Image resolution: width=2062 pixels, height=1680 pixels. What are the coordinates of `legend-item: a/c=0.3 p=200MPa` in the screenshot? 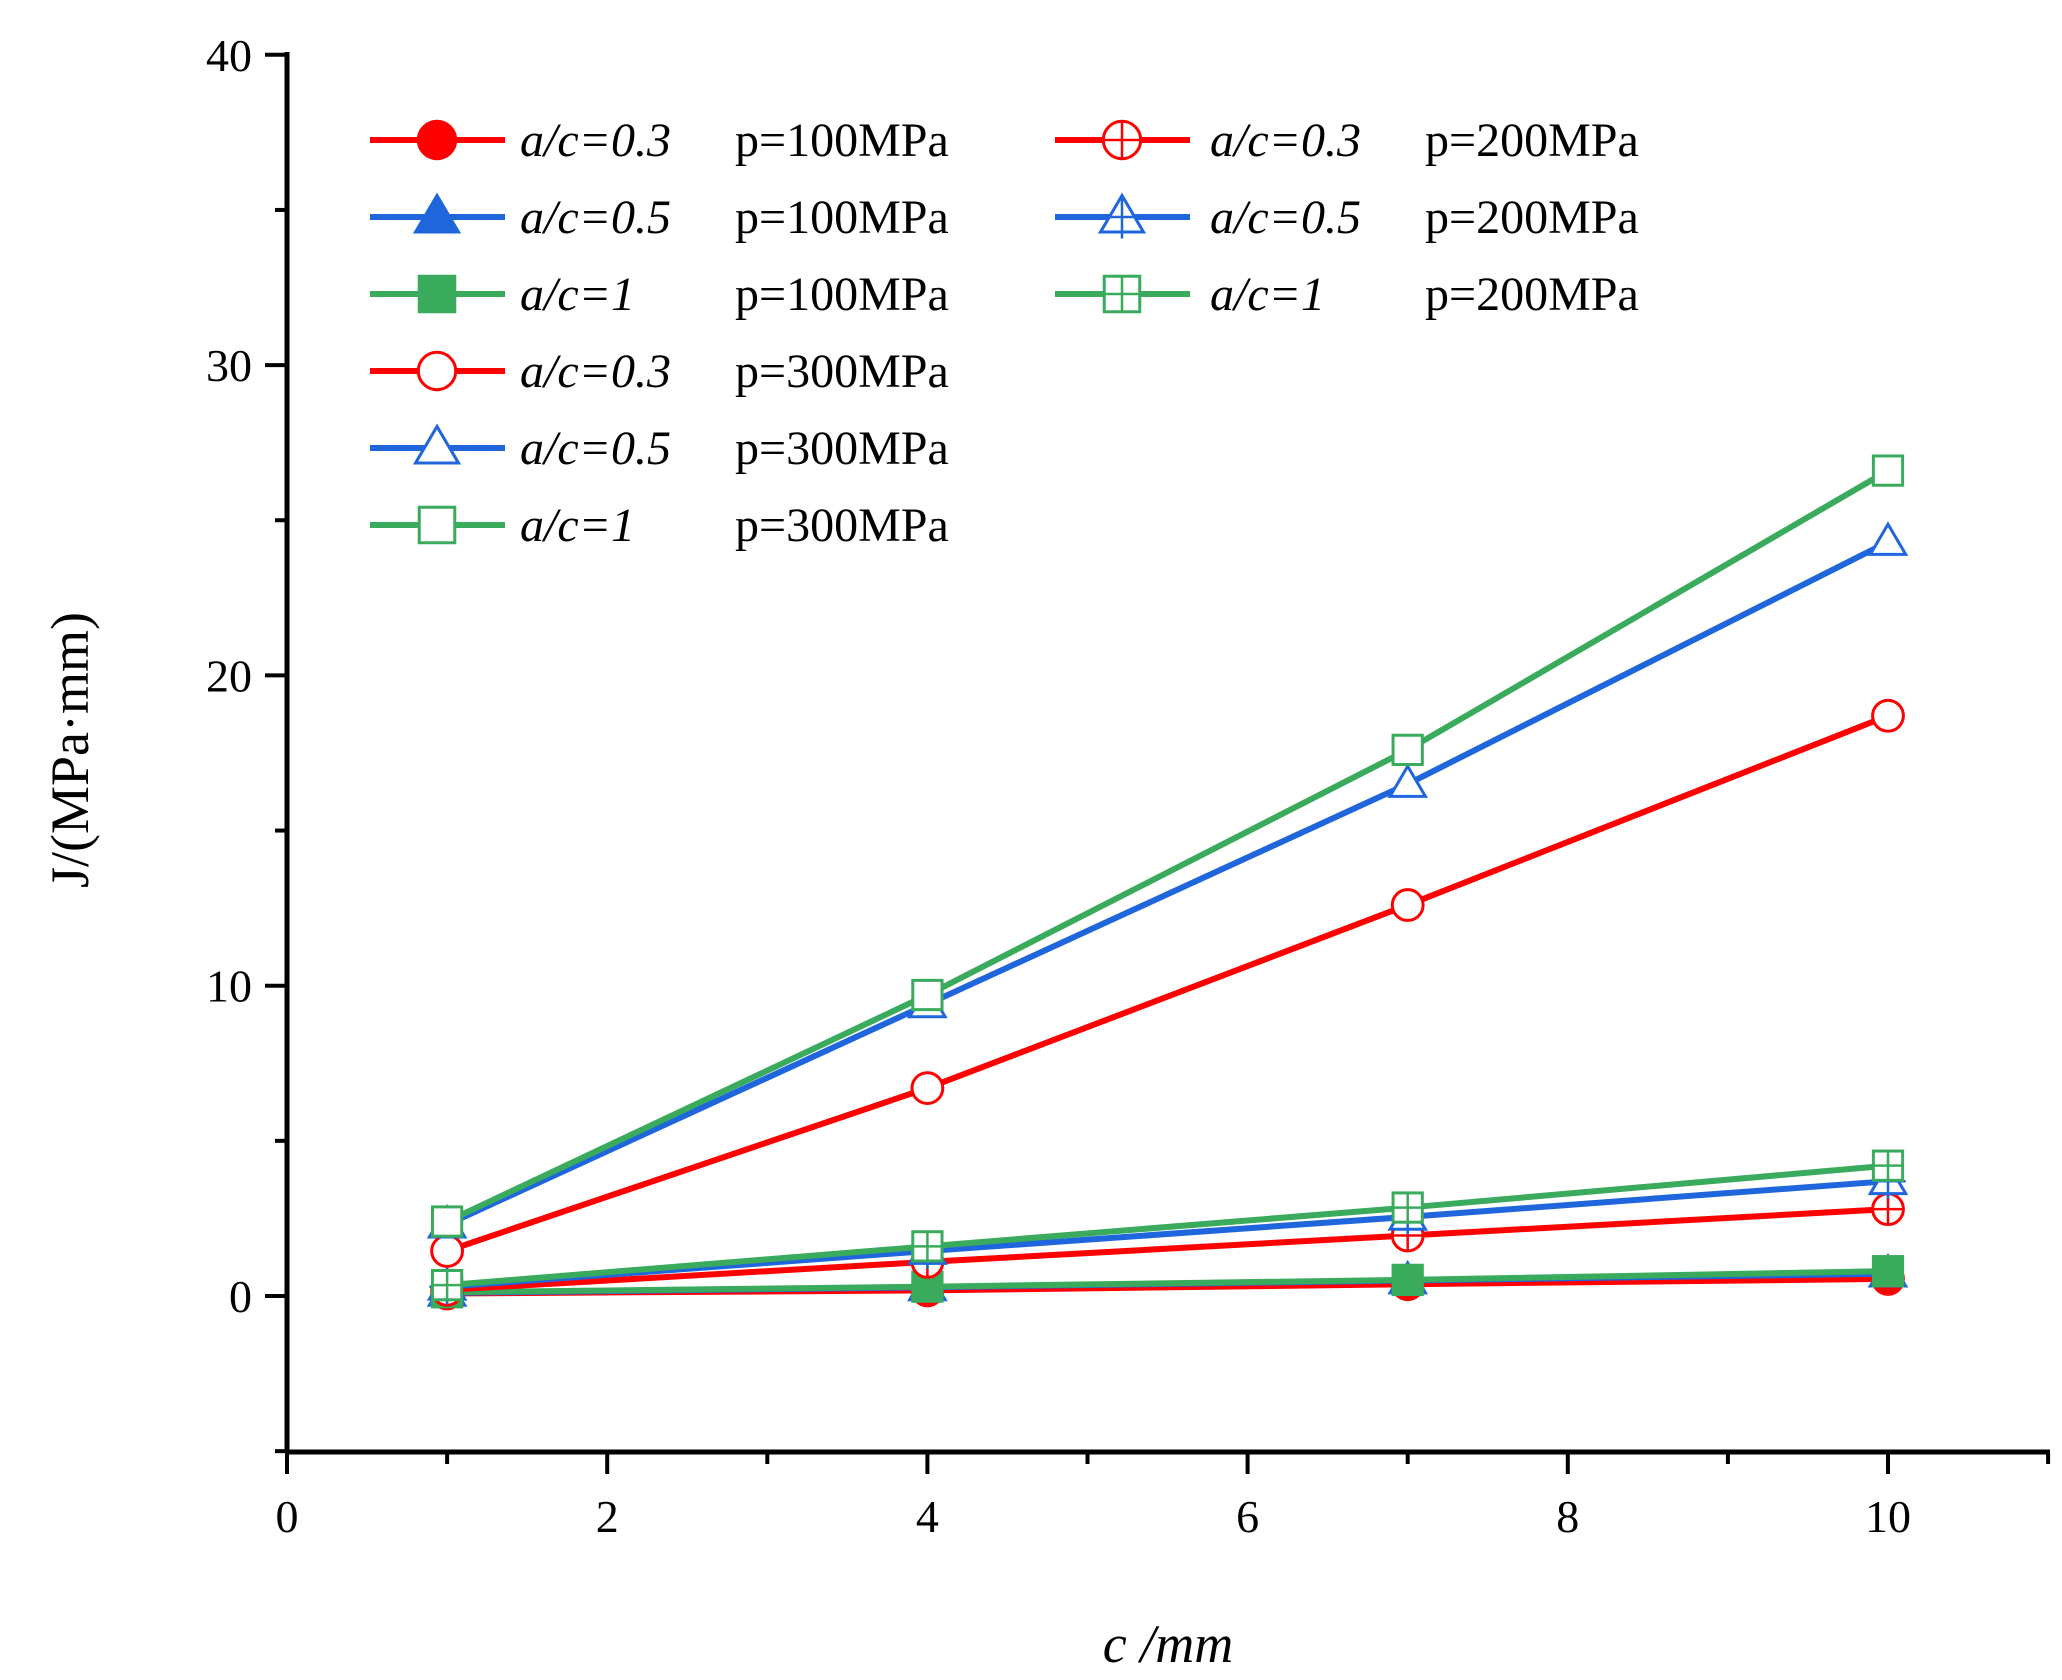 It's located at (1347, 140).